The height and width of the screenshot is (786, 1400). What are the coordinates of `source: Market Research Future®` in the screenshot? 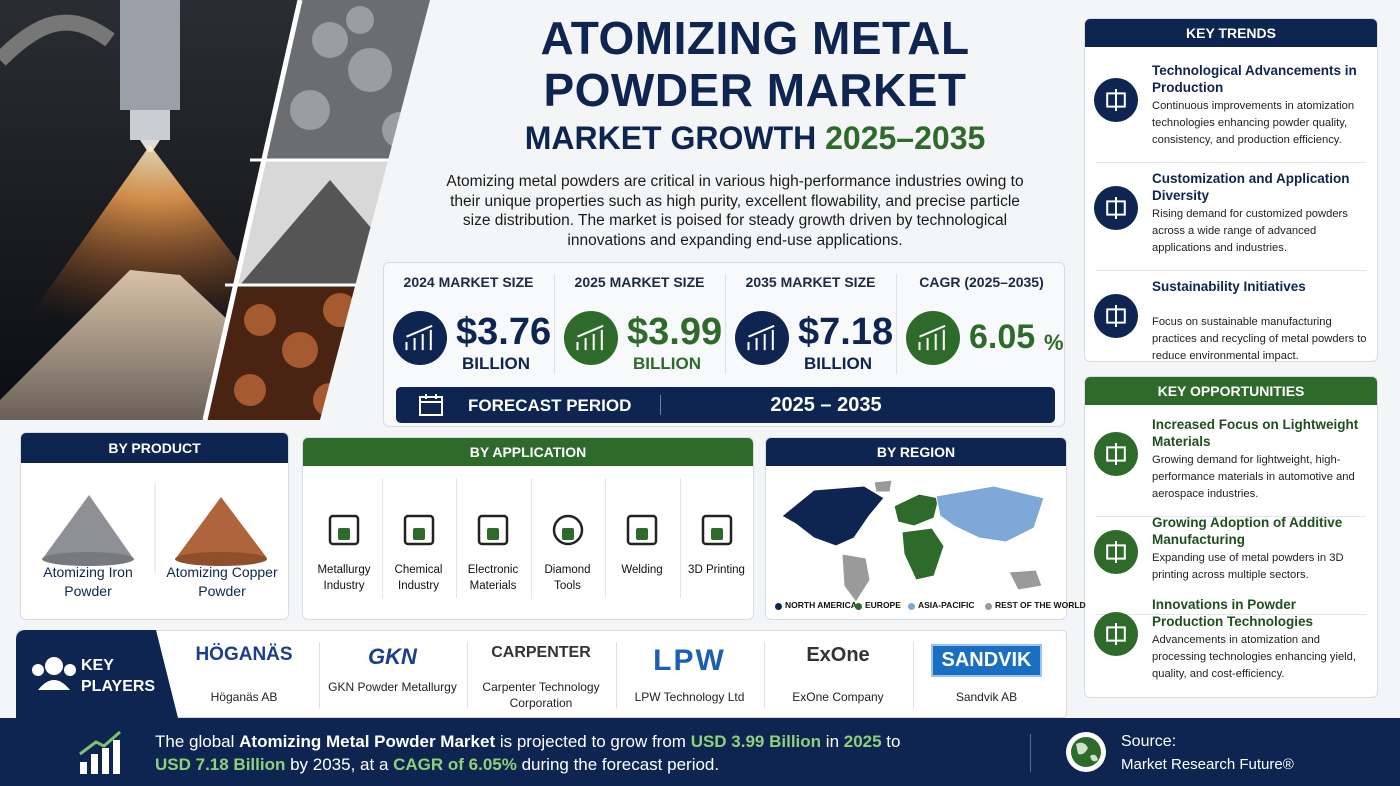 It's located at (1207, 764).